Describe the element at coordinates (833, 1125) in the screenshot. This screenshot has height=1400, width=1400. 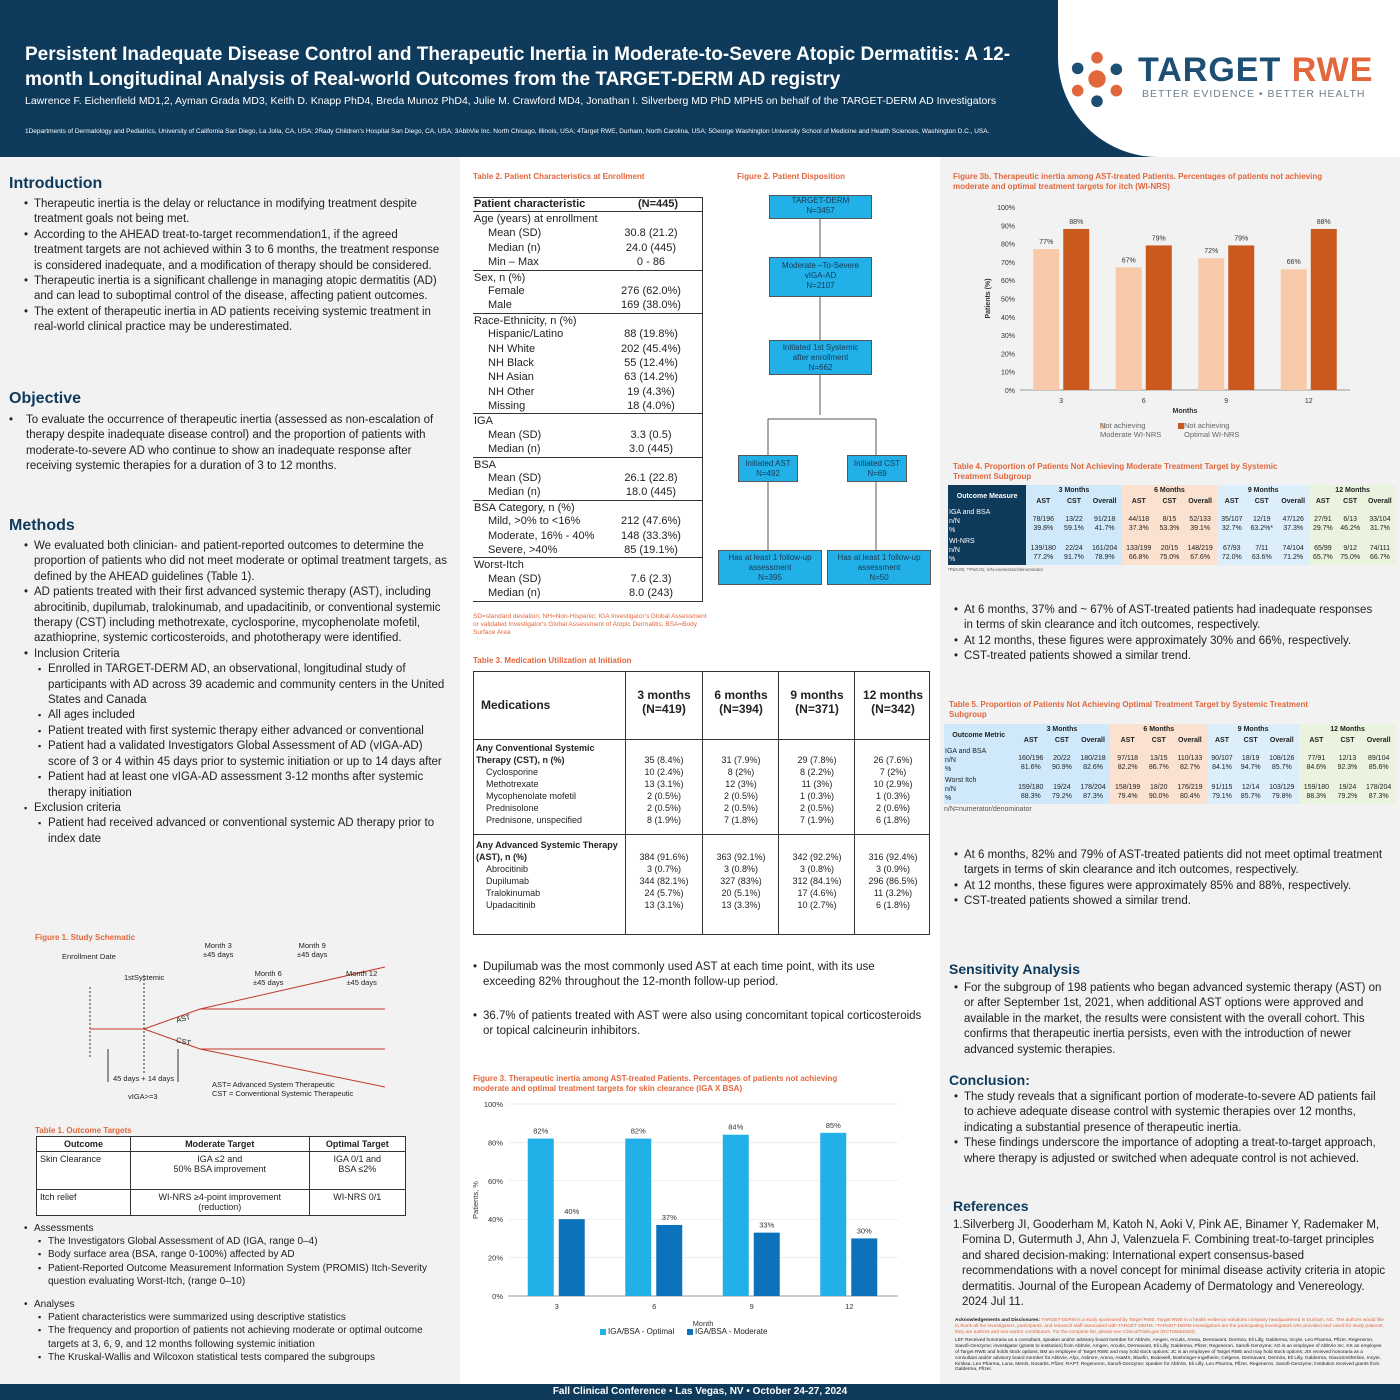
I see `data-label: 85%` at that location.